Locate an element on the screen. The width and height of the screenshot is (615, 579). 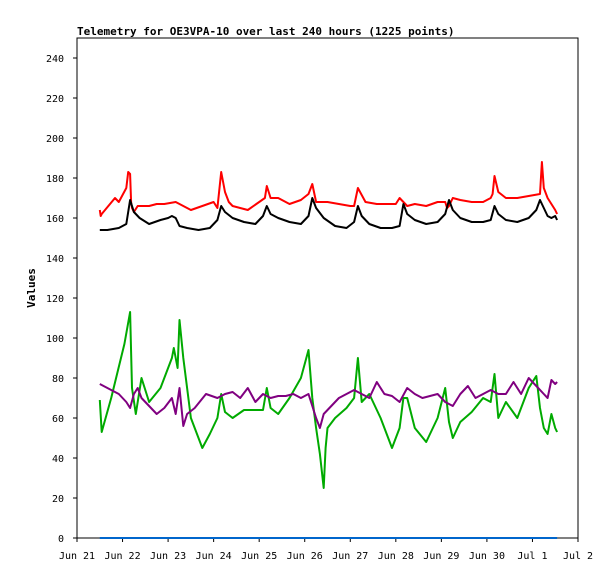
x-tick-label: Jun 24 is located at coordinates (214, 556).